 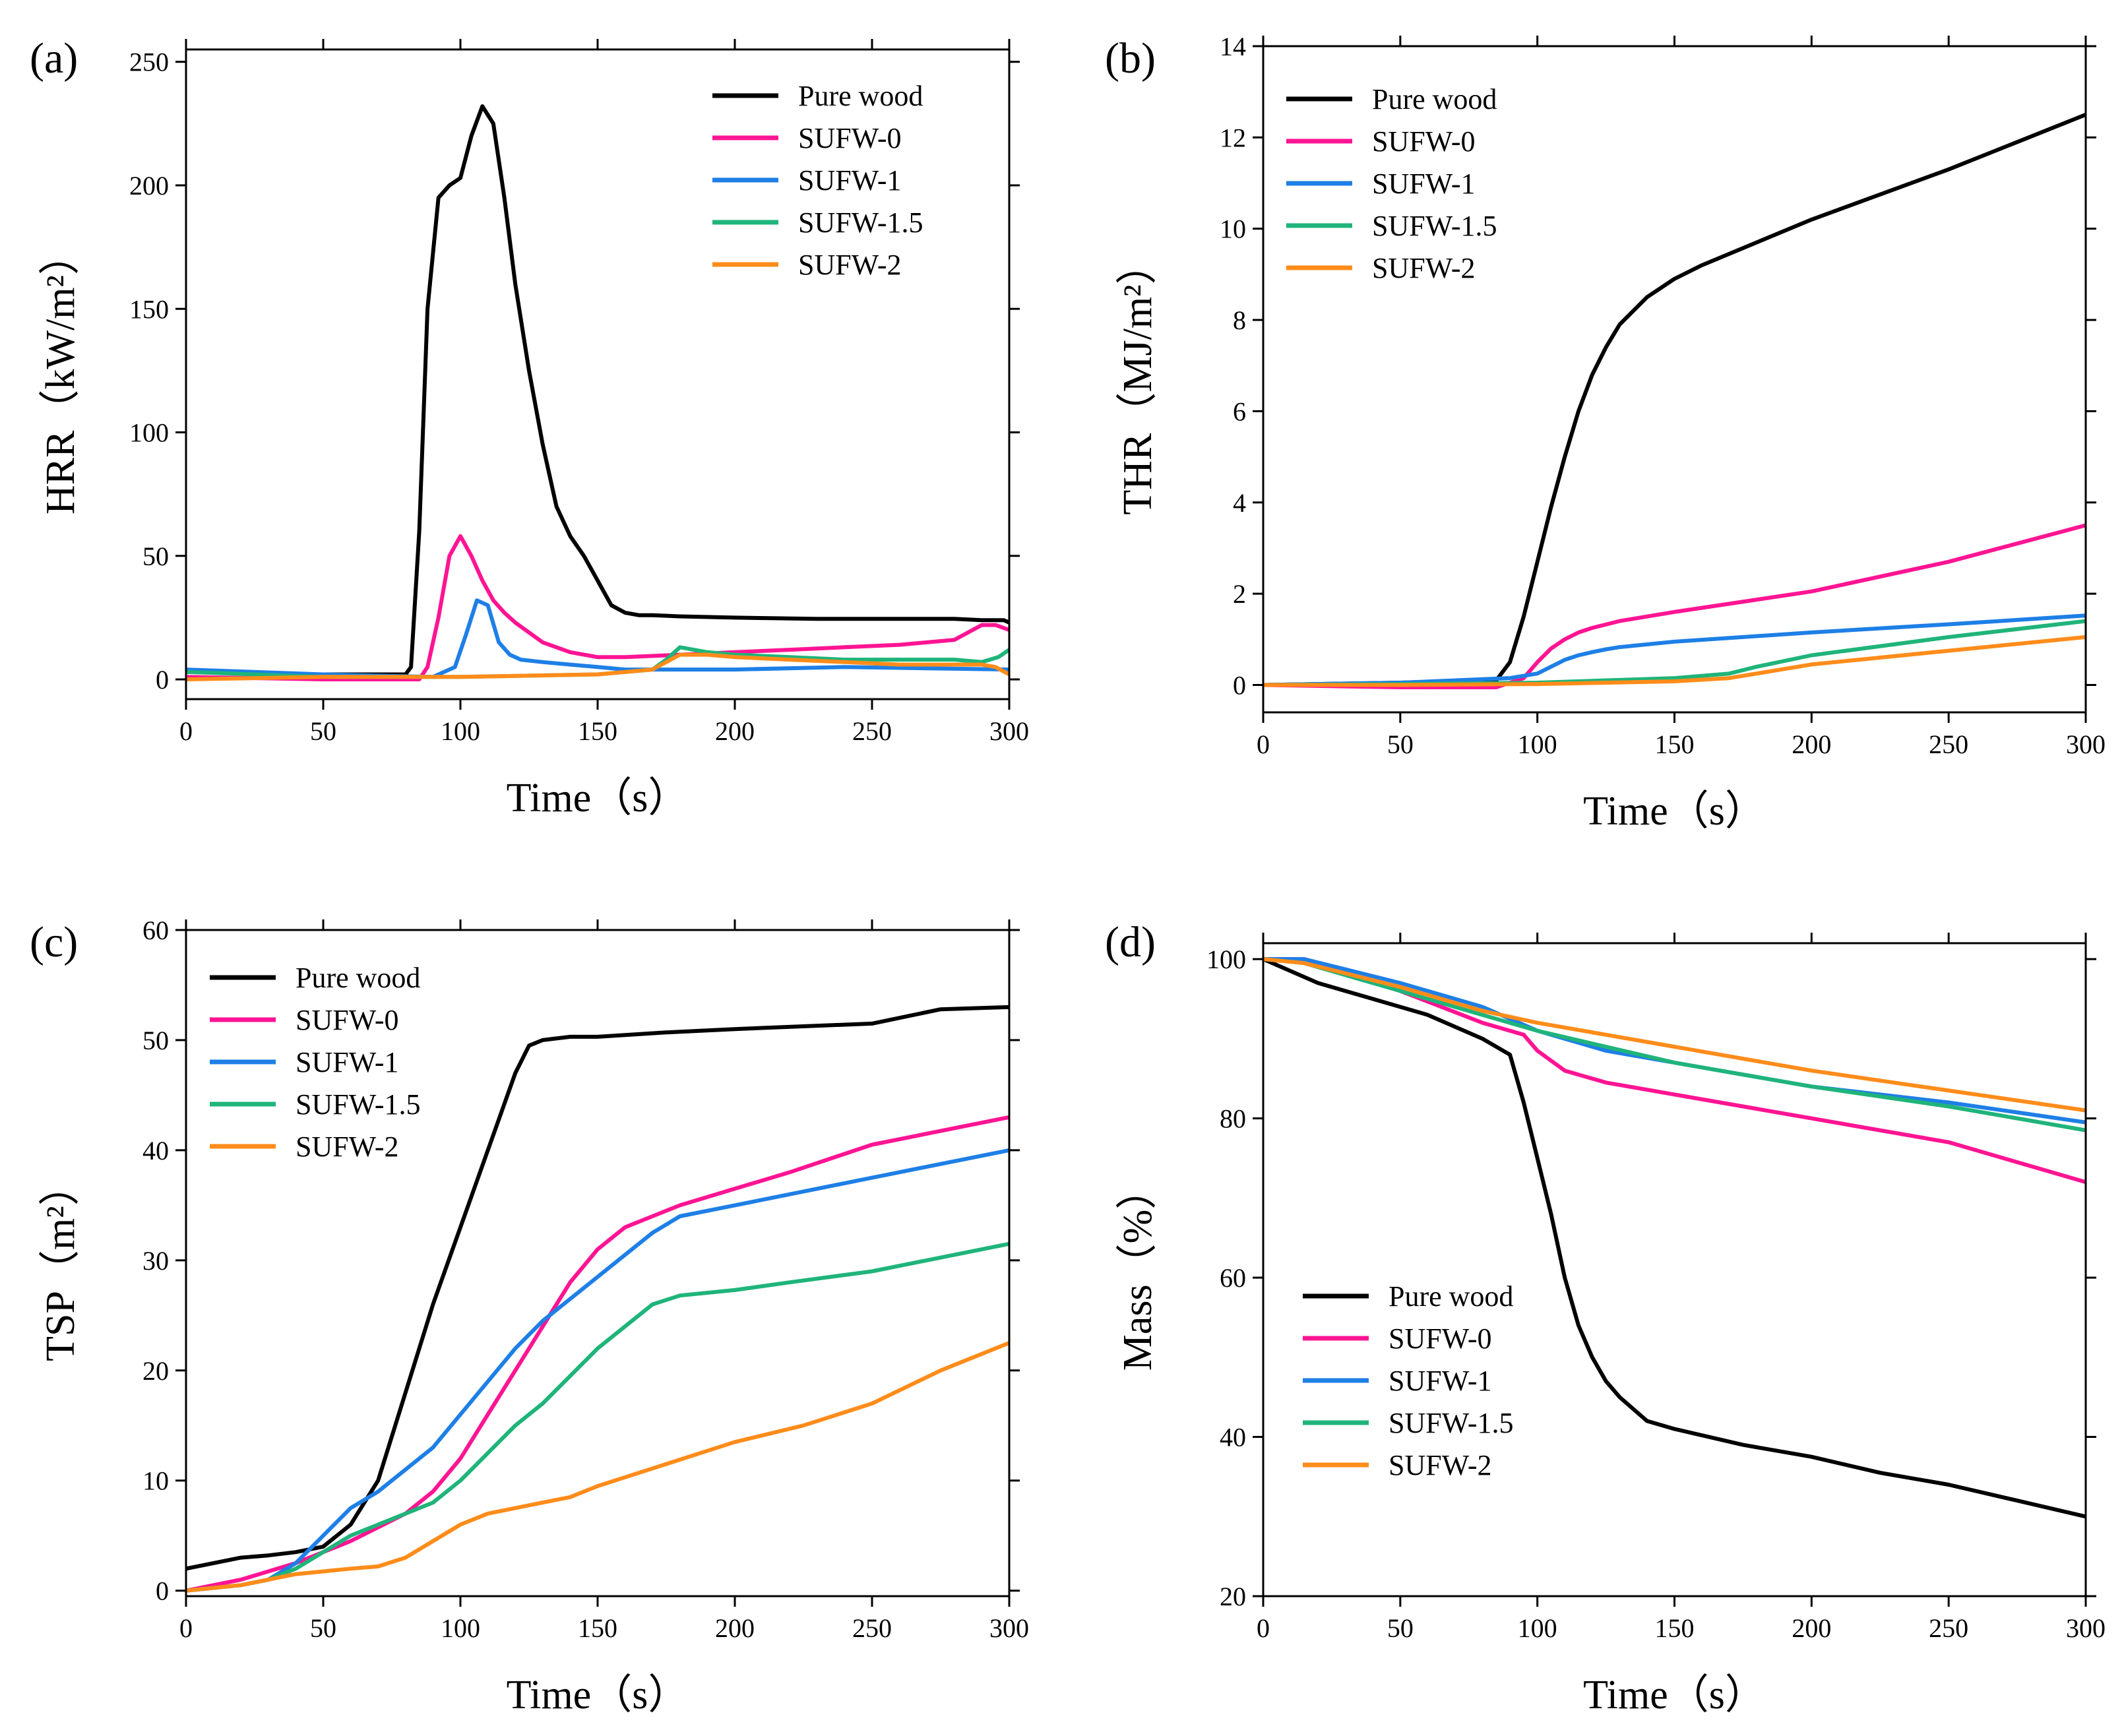 What do you see at coordinates (1138, 378) in the screenshot?
I see `y-axis-label: THR（MJ/m²）` at bounding box center [1138, 378].